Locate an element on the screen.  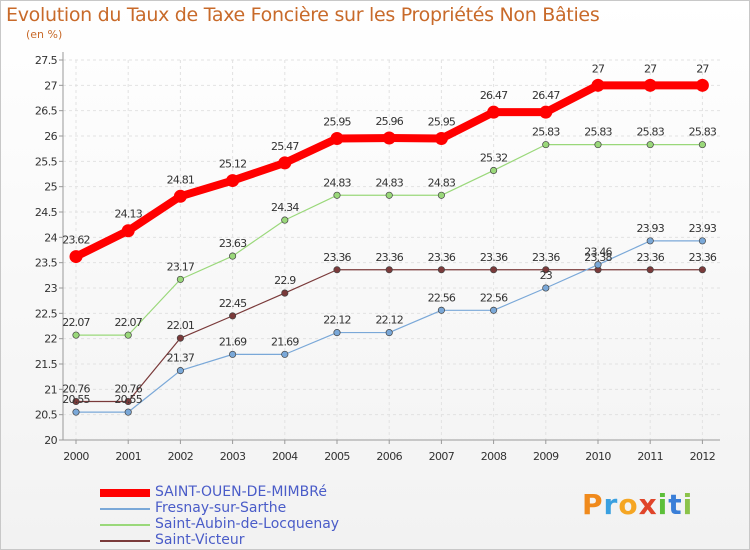
y-tick-label: 25.5 is located at coordinates (46, 161).